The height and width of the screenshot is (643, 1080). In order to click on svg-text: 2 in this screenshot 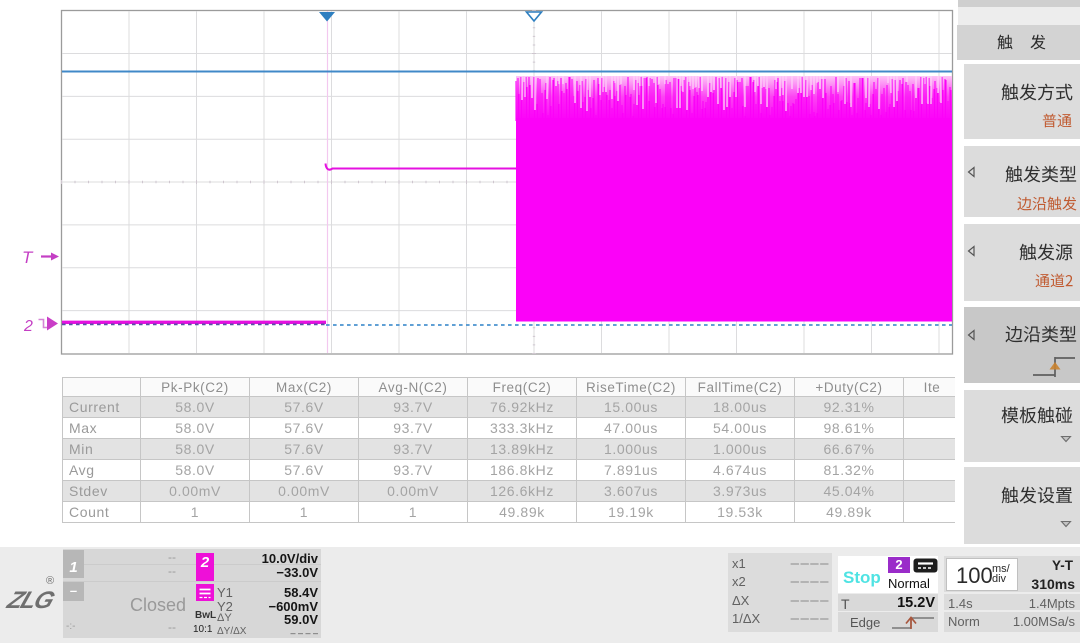, I will do `click(28, 326)`.